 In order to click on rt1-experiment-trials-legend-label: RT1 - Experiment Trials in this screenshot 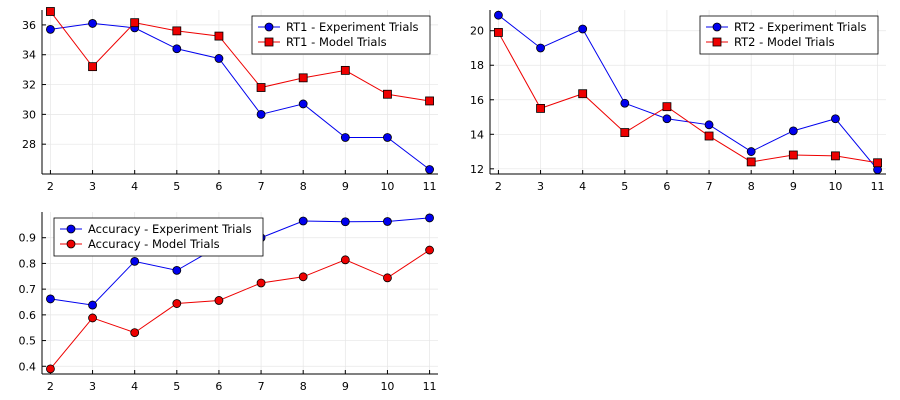, I will do `click(352, 27)`.